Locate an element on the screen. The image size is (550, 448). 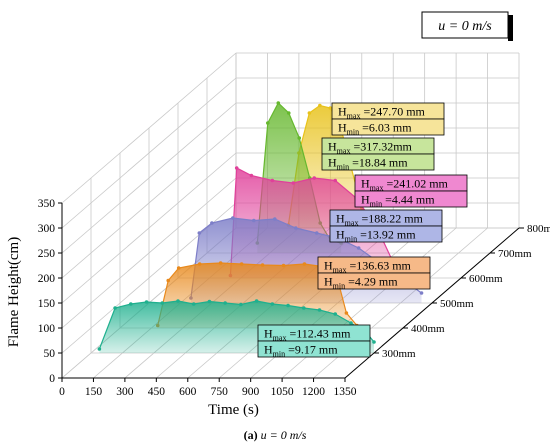
x-axis-title: Time (s) is located at coordinates (233, 410).